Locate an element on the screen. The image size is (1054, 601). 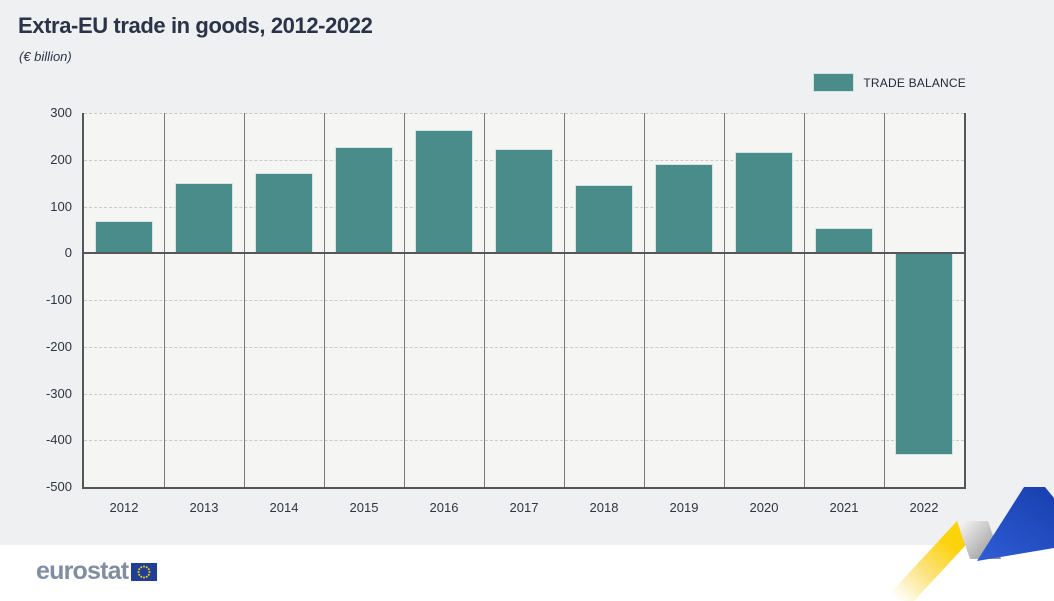
eurostat-logo-text: eurostat is located at coordinates (82, 571).